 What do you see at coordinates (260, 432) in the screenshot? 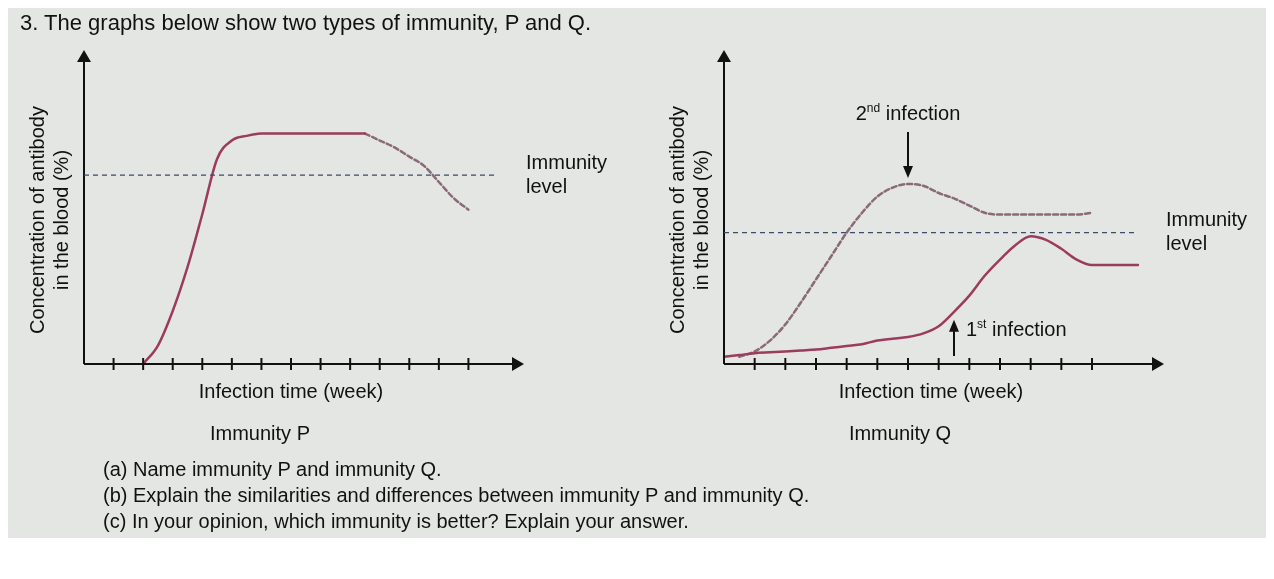
I see `text: Immunity P` at bounding box center [260, 432].